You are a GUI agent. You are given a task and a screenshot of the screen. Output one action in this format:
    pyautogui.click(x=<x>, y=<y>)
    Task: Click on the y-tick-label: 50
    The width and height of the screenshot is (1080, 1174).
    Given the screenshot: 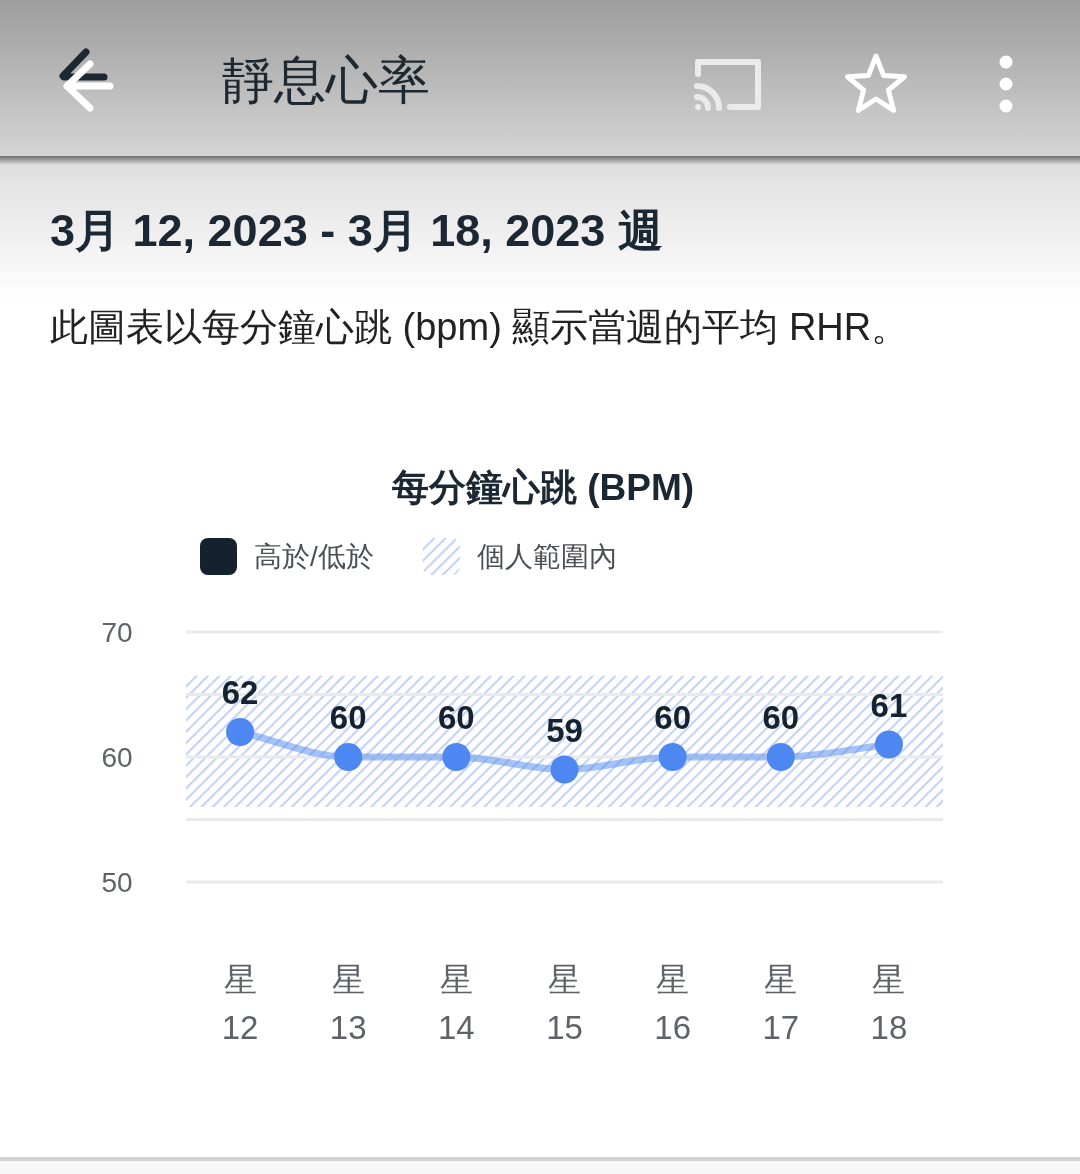 What is the action you would take?
    pyautogui.click(x=117, y=882)
    